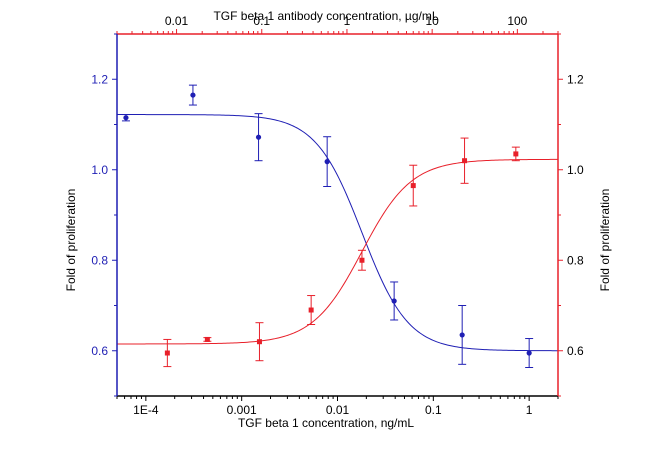  What do you see at coordinates (99, 170) in the screenshot?
I see `left-tick-label: 1.0` at bounding box center [99, 170].